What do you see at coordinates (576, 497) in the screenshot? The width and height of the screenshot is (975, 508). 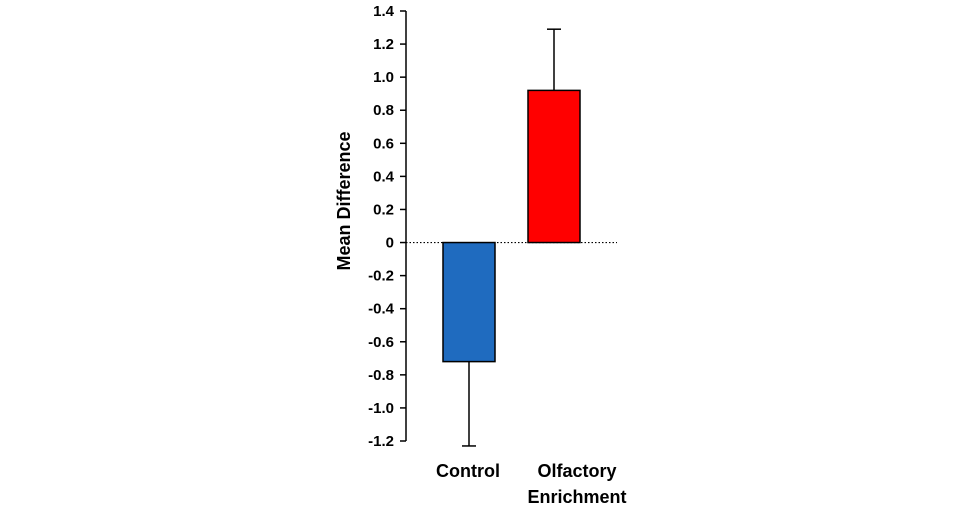 I see `category-label: Enrichment` at bounding box center [576, 497].